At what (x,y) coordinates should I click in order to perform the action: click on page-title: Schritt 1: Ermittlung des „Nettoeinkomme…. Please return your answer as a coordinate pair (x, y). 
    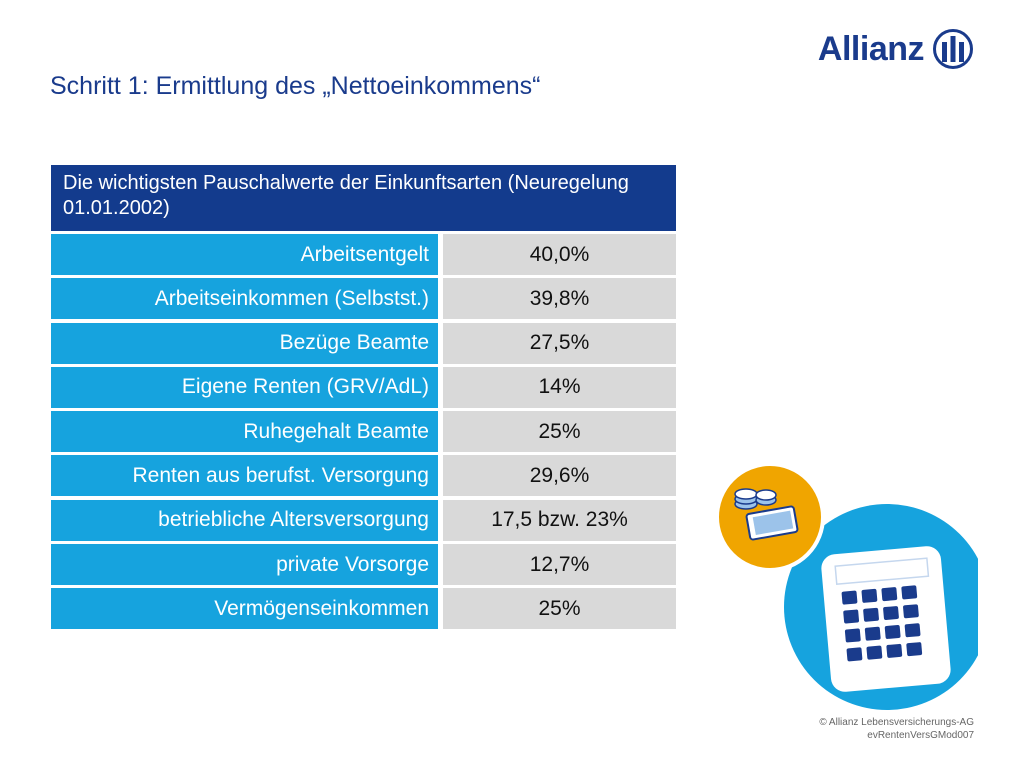
    Looking at the image, I should click on (295, 86).